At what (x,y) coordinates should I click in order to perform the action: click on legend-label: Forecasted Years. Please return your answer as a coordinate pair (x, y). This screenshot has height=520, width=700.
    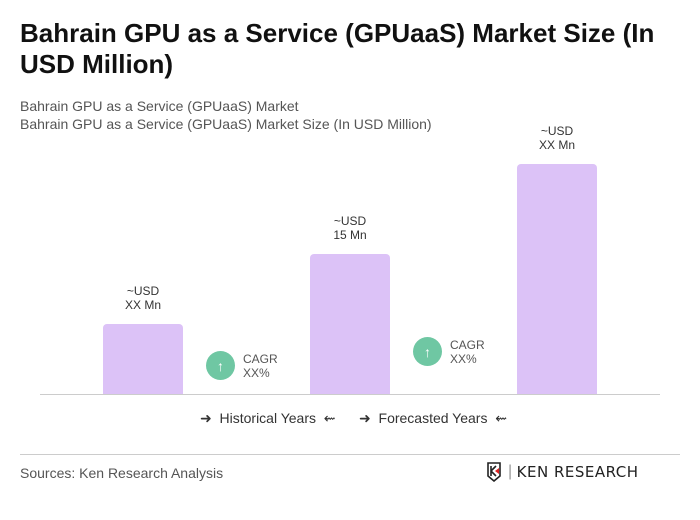
    Looking at the image, I should click on (433, 418).